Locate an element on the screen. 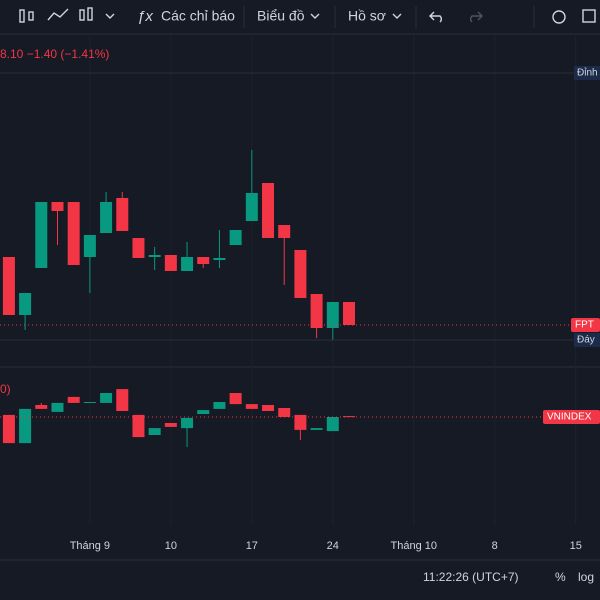 This screenshot has height=600, width=600. fx-icon: ƒx is located at coordinates (145, 16).